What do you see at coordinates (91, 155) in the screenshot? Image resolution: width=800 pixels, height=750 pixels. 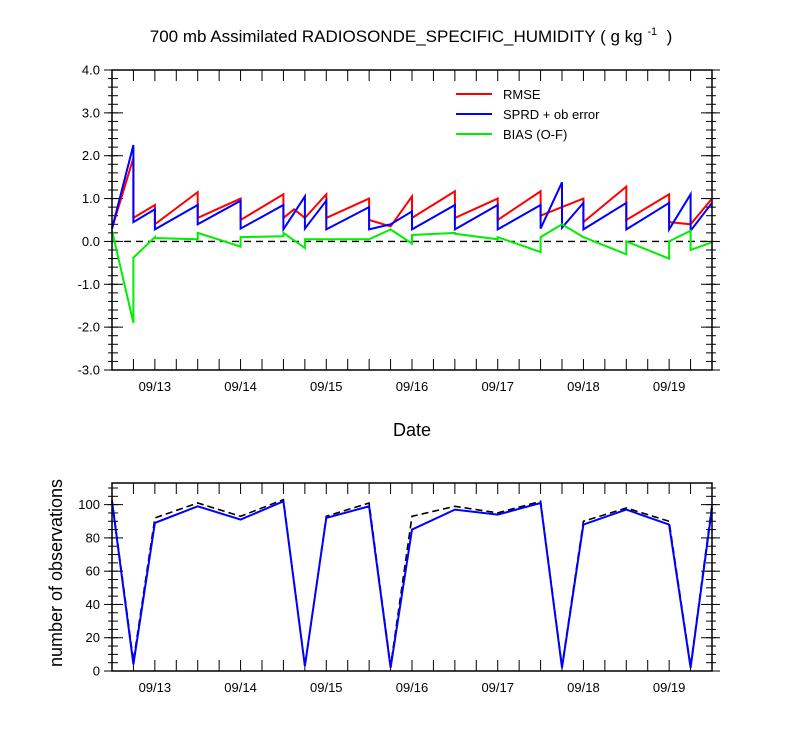 I see `y-tick-label: 2.0` at bounding box center [91, 155].